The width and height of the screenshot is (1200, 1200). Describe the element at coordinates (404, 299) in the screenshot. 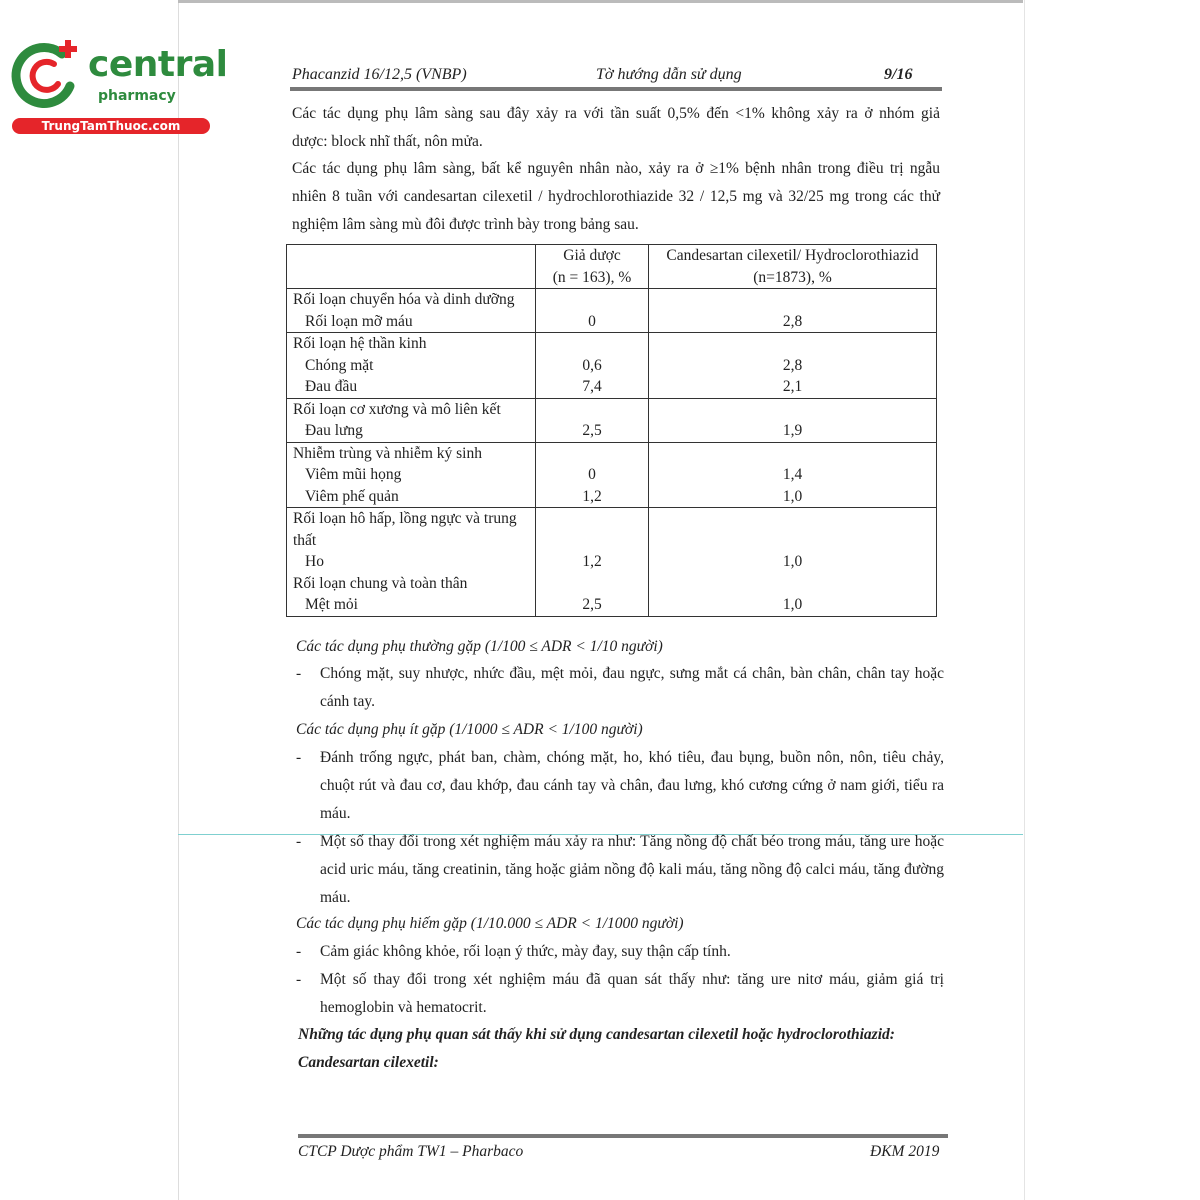

I see `category-label: Rối loạn chuyển hóa và dinh dưỡng` at that location.